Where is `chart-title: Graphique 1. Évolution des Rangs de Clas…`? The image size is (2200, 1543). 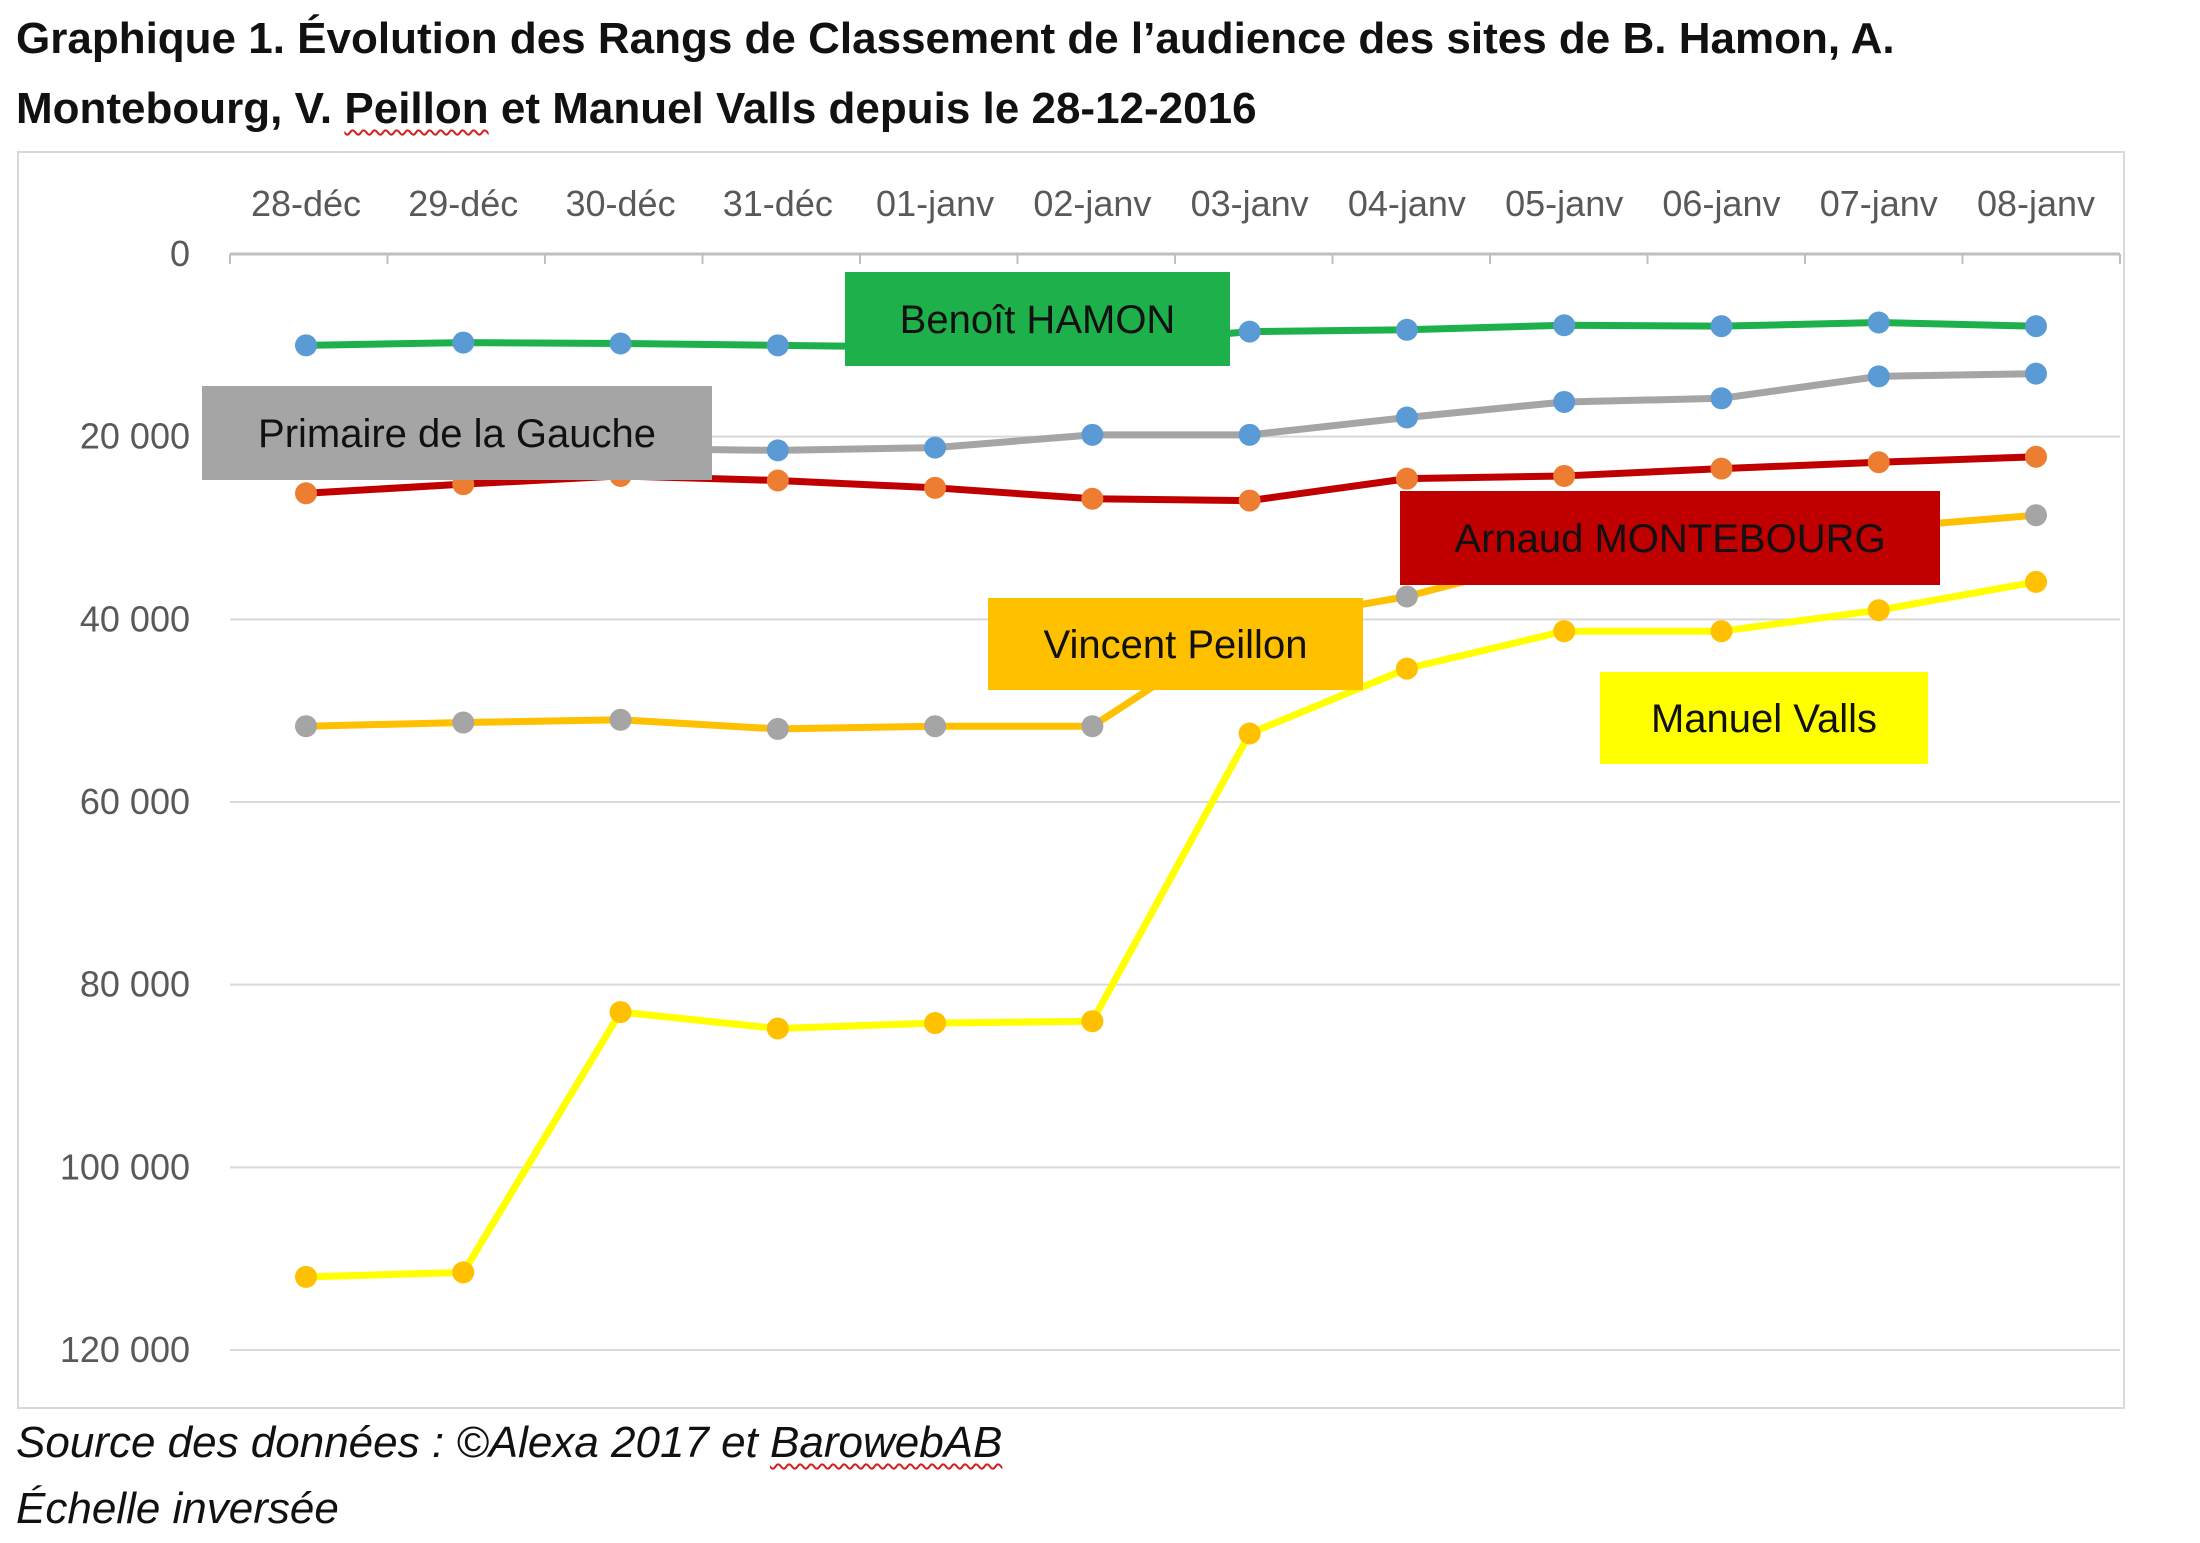 chart-title: Graphique 1. Évolution des Rangs de Clas… is located at coordinates (1096, 74).